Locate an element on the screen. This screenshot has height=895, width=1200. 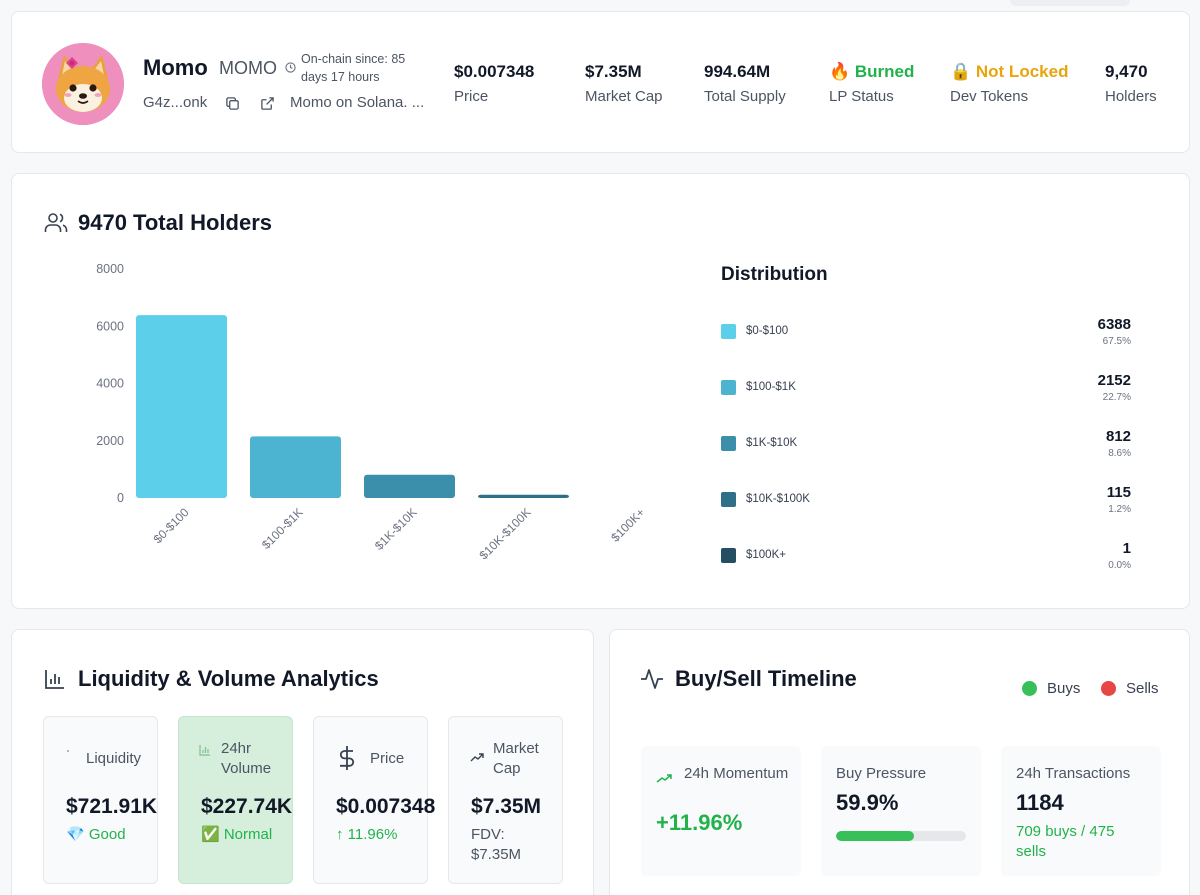
token-name: Momo is located at coordinates (175, 67).